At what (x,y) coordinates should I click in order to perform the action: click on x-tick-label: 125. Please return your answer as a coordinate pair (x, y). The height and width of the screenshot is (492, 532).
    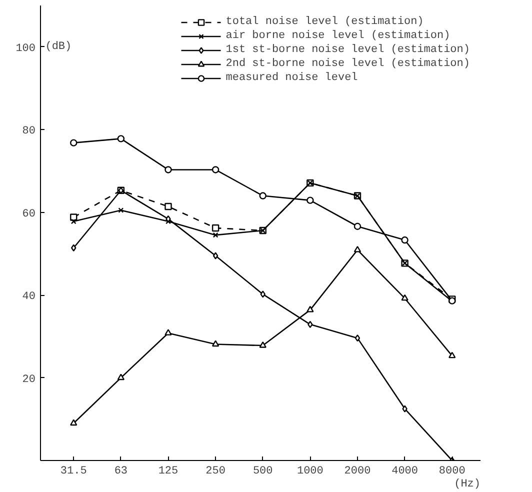
    Looking at the image, I should click on (168, 472).